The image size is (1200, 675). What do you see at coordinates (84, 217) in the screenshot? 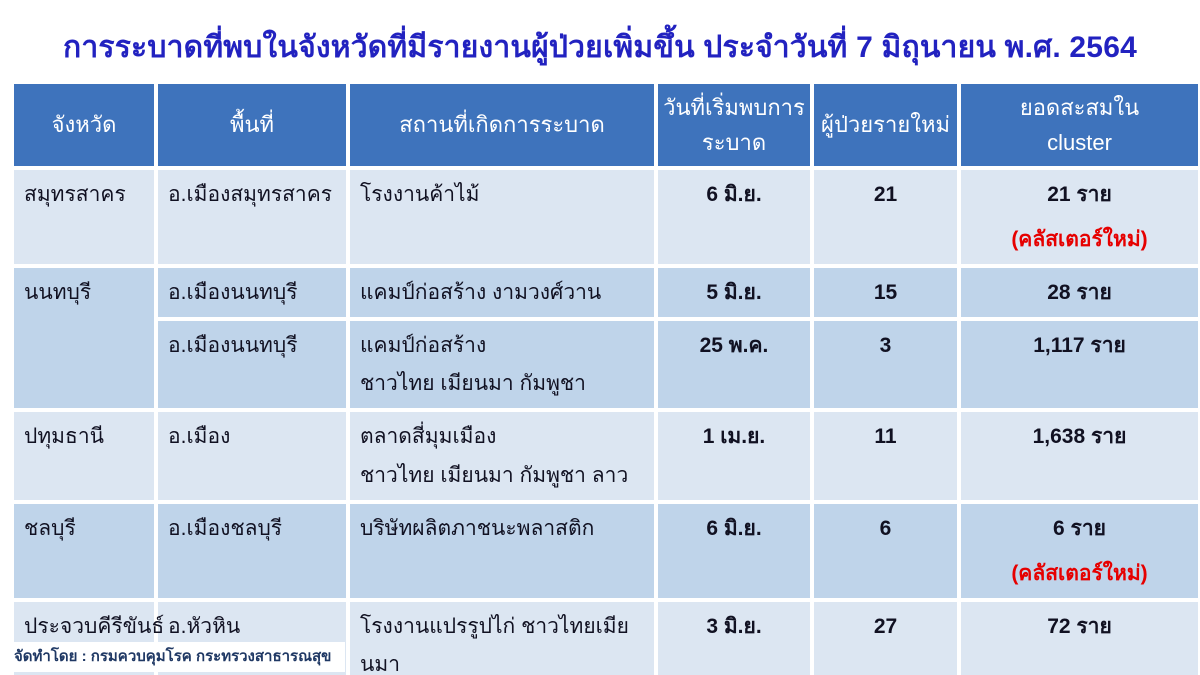
I see `province-cell: สมุทรสาคร` at bounding box center [84, 217].